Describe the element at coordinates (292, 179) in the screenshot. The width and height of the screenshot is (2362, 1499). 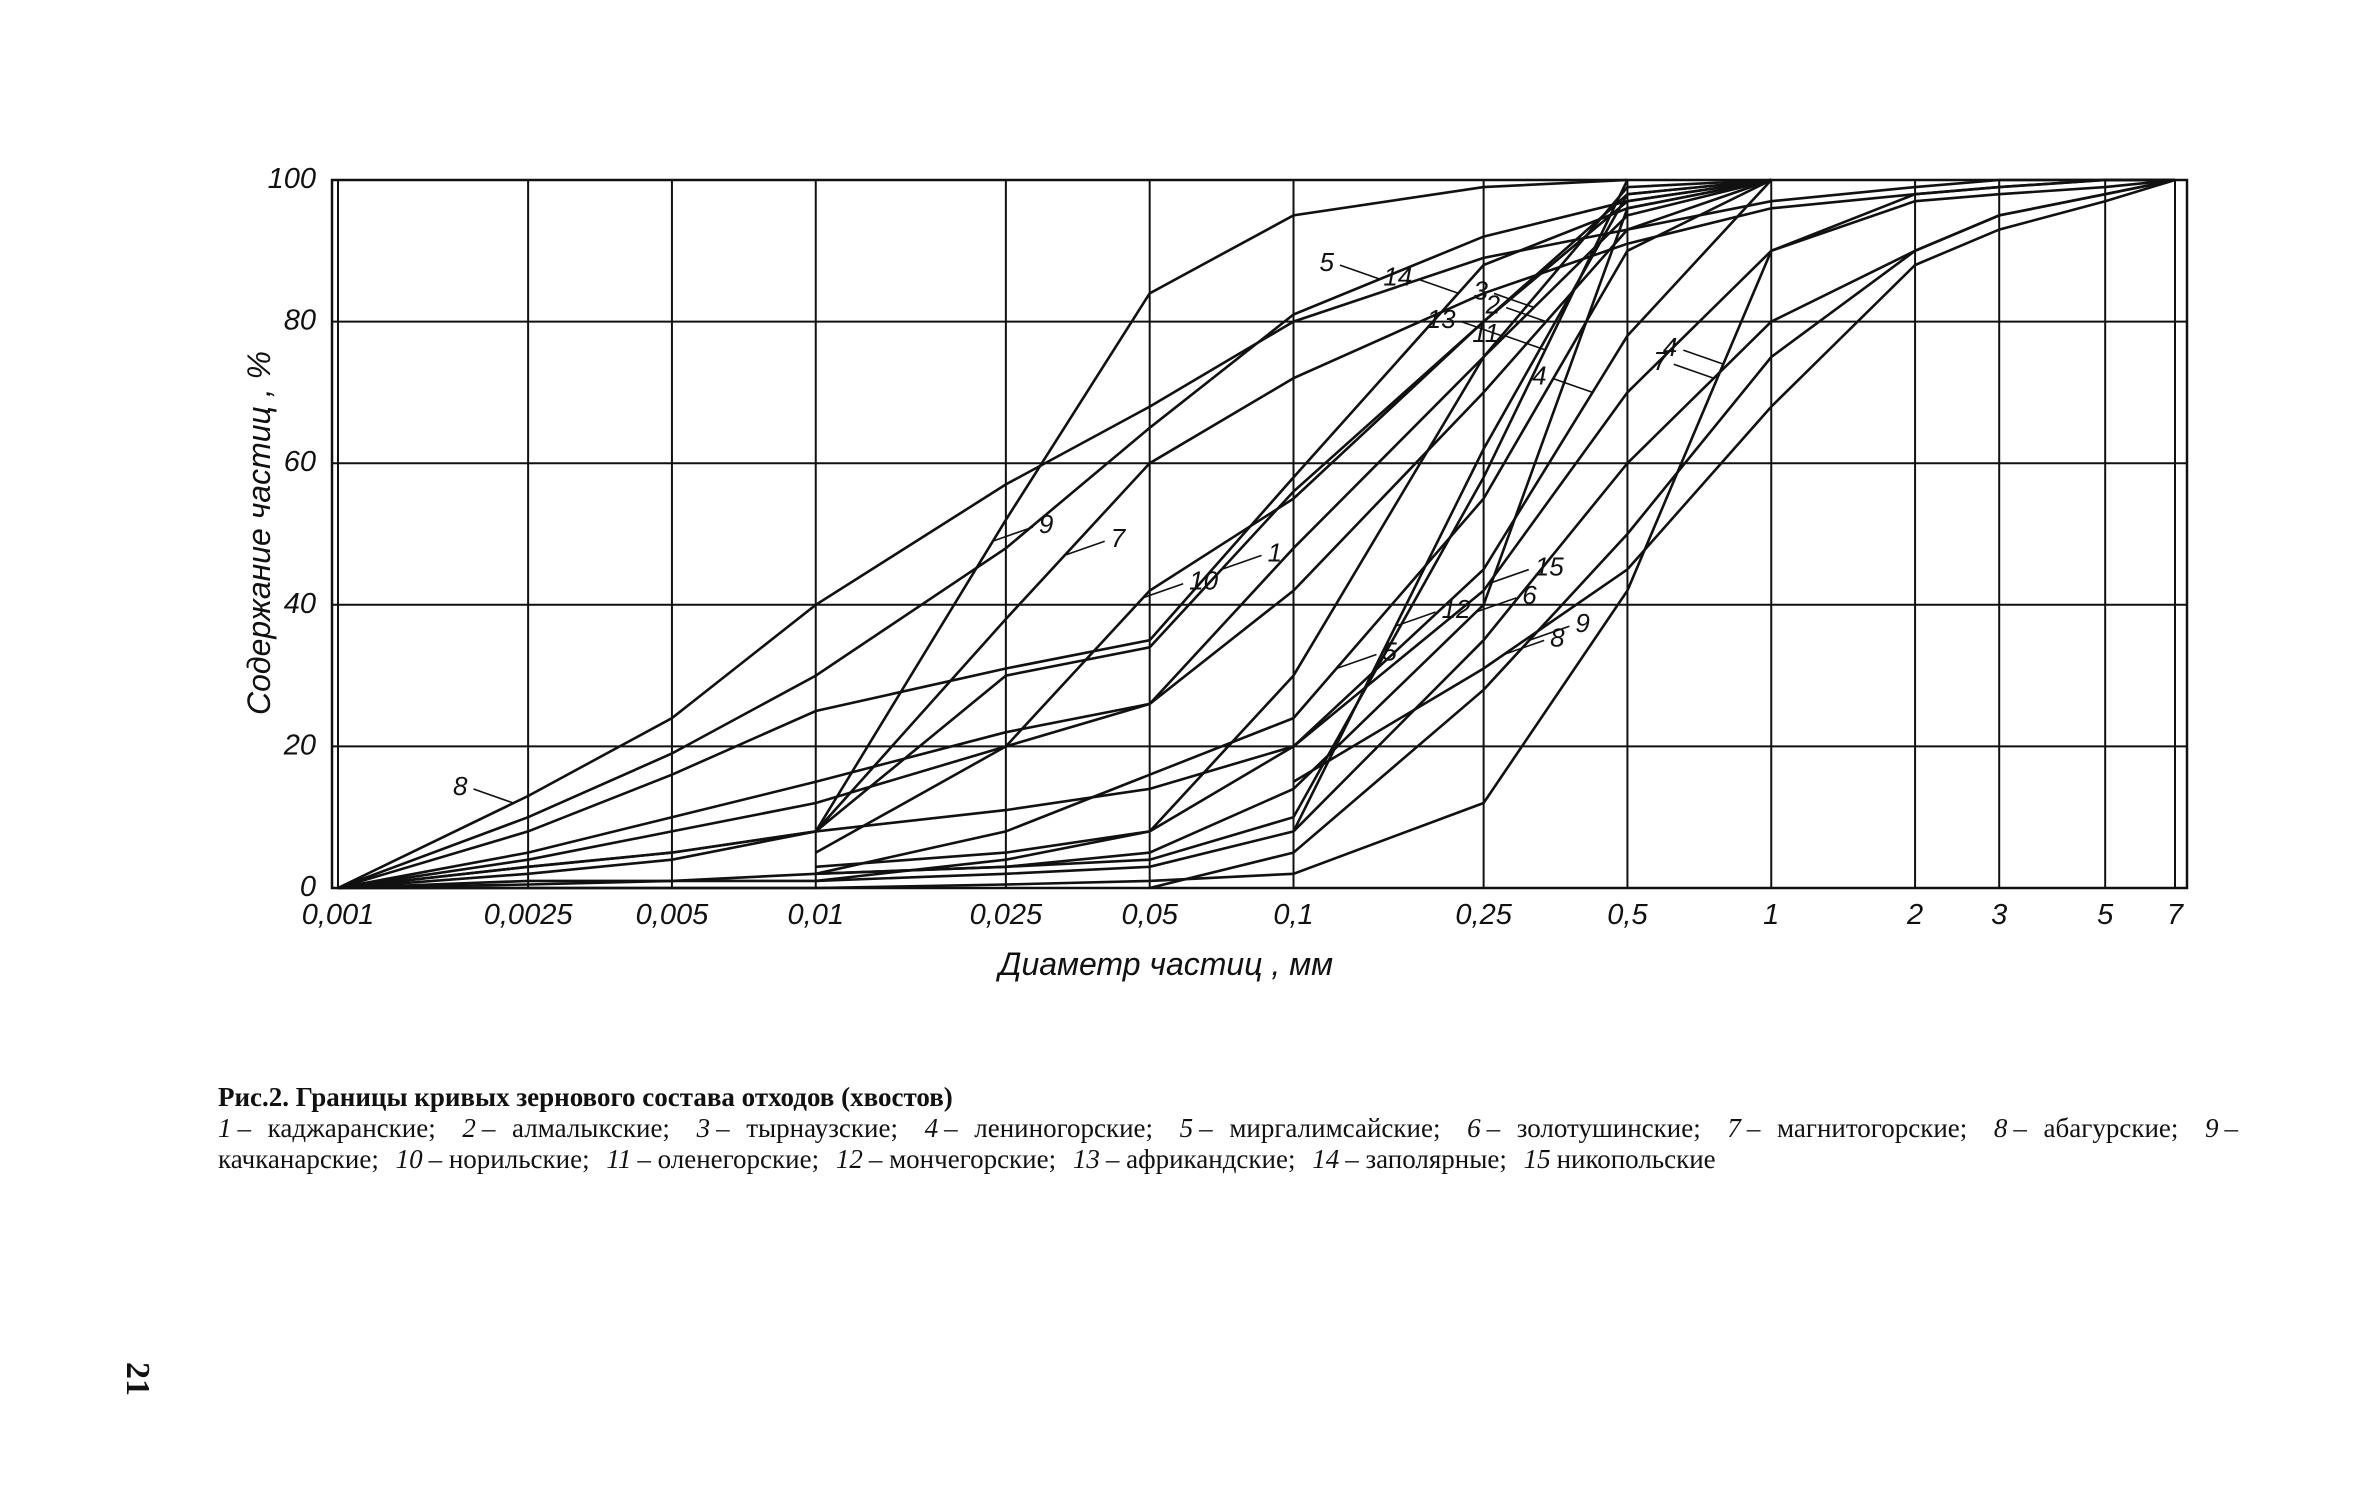
I see `y-tick-label: 100` at that location.